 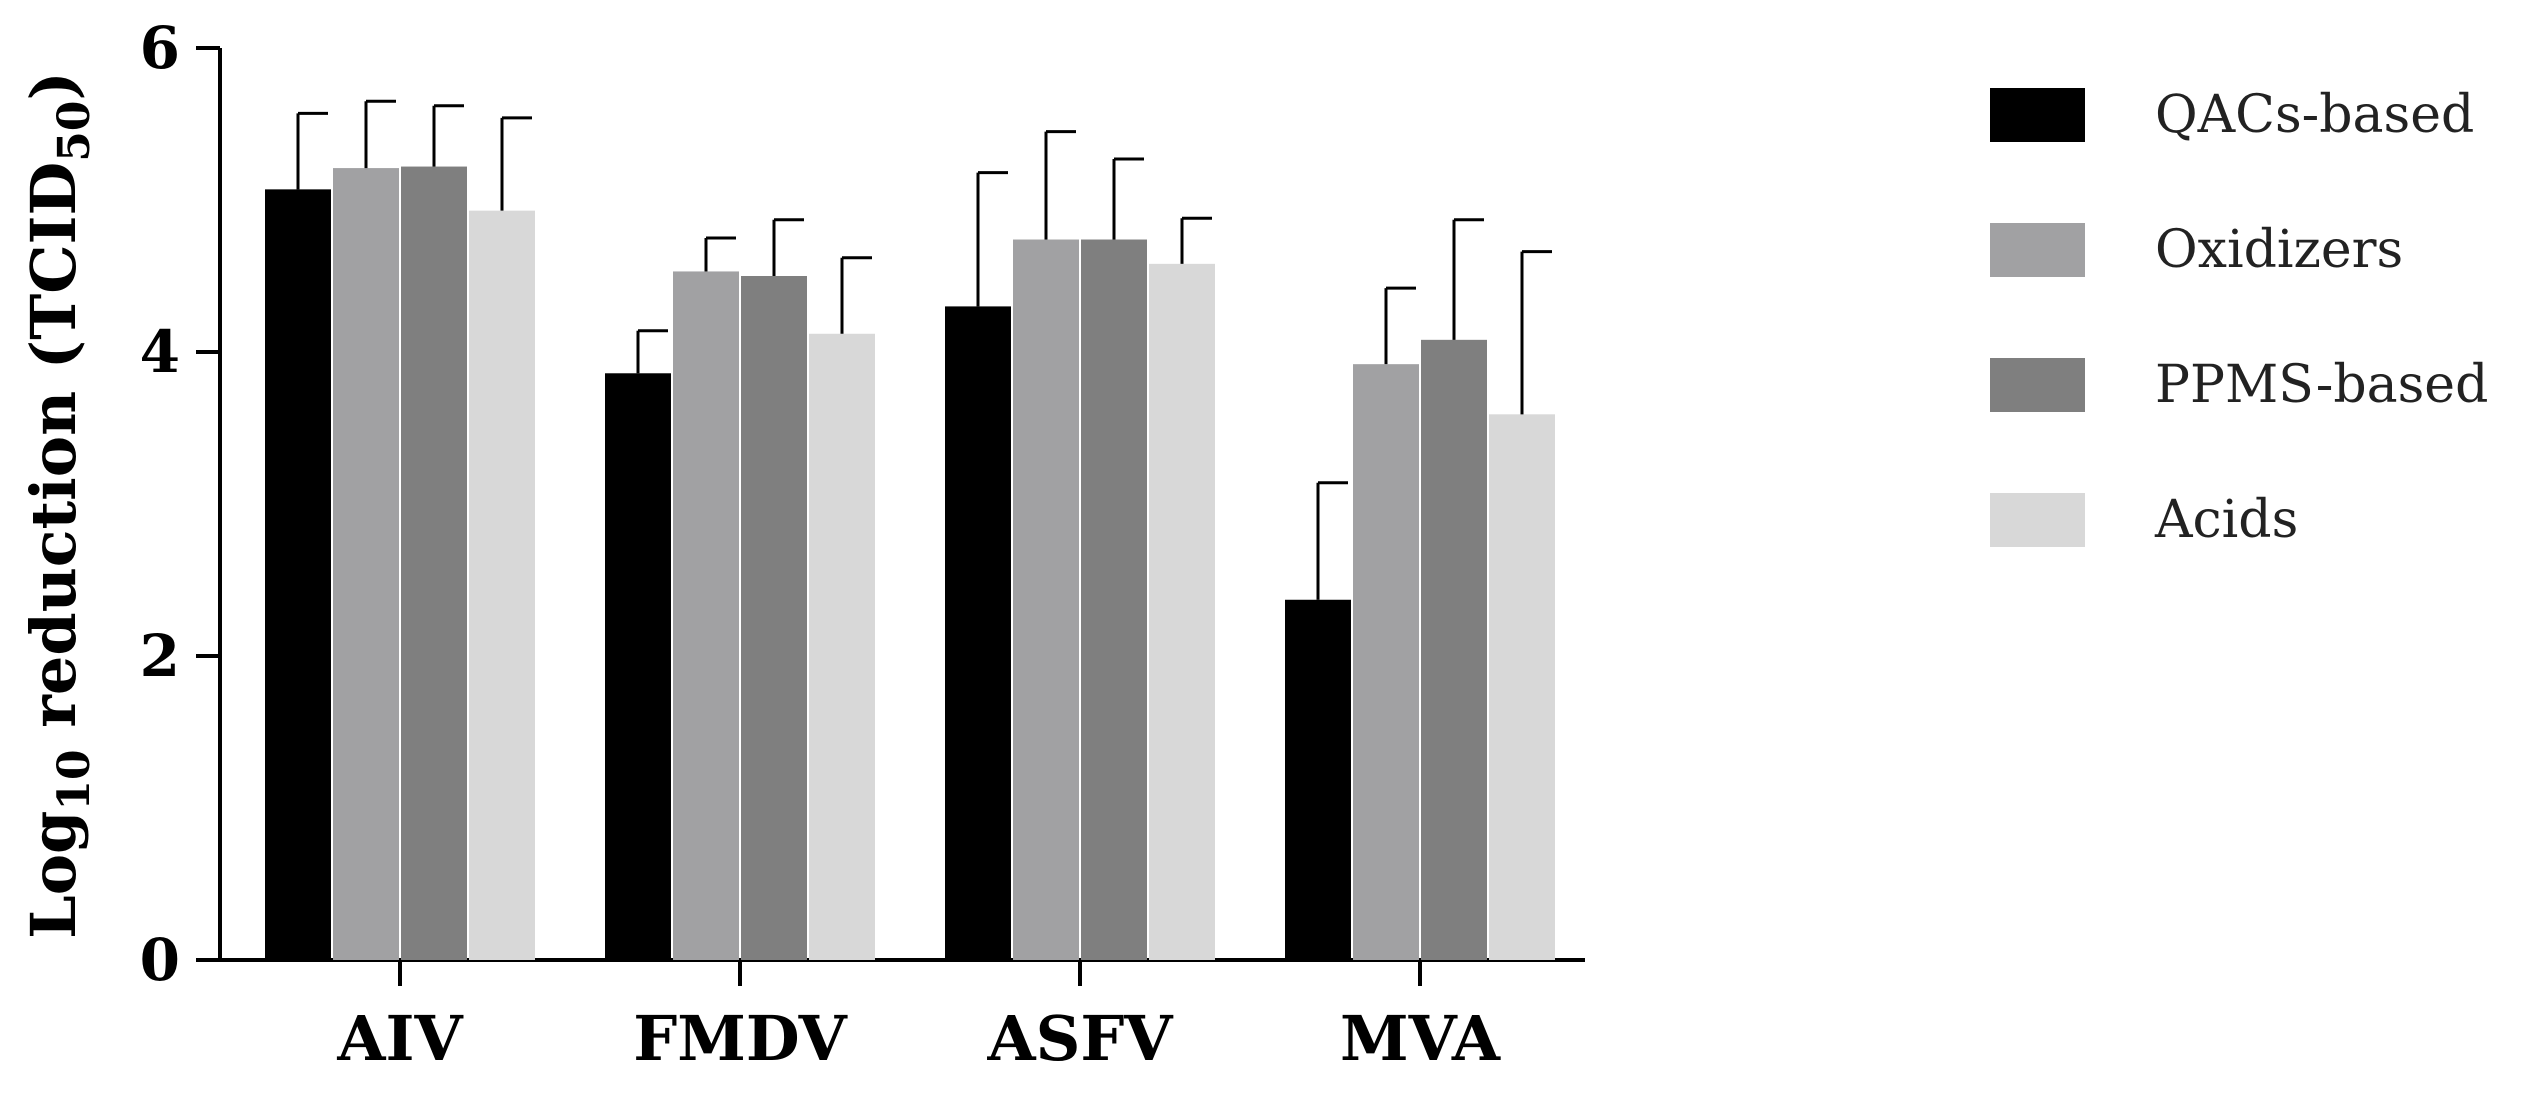 What do you see at coordinates (53, 456) in the screenshot?
I see `y-axis-label-middle: reduction (TCID` at bounding box center [53, 456].